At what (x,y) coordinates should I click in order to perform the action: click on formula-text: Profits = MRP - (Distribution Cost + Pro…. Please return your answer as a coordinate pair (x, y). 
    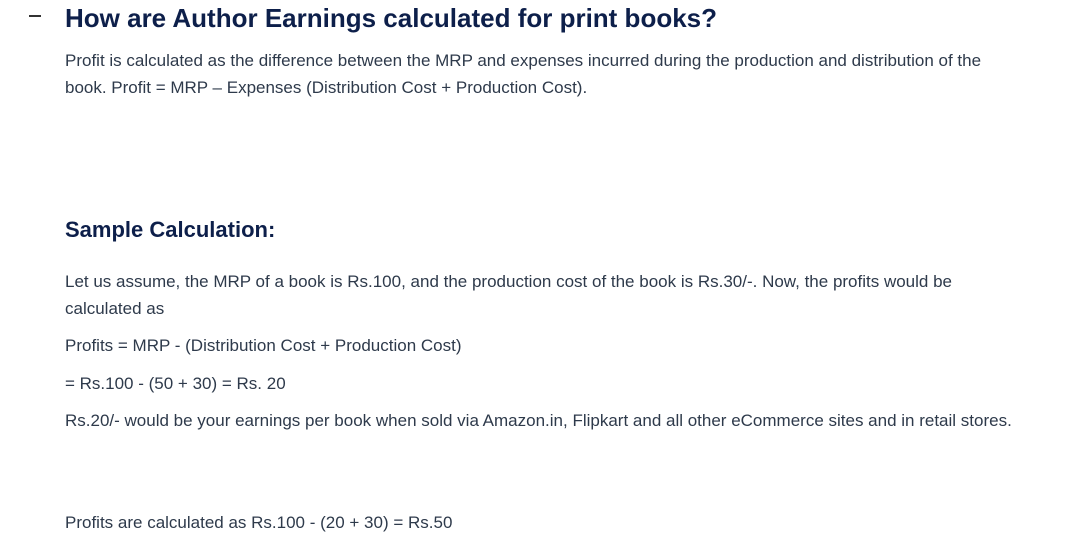
    Looking at the image, I should click on (263, 345).